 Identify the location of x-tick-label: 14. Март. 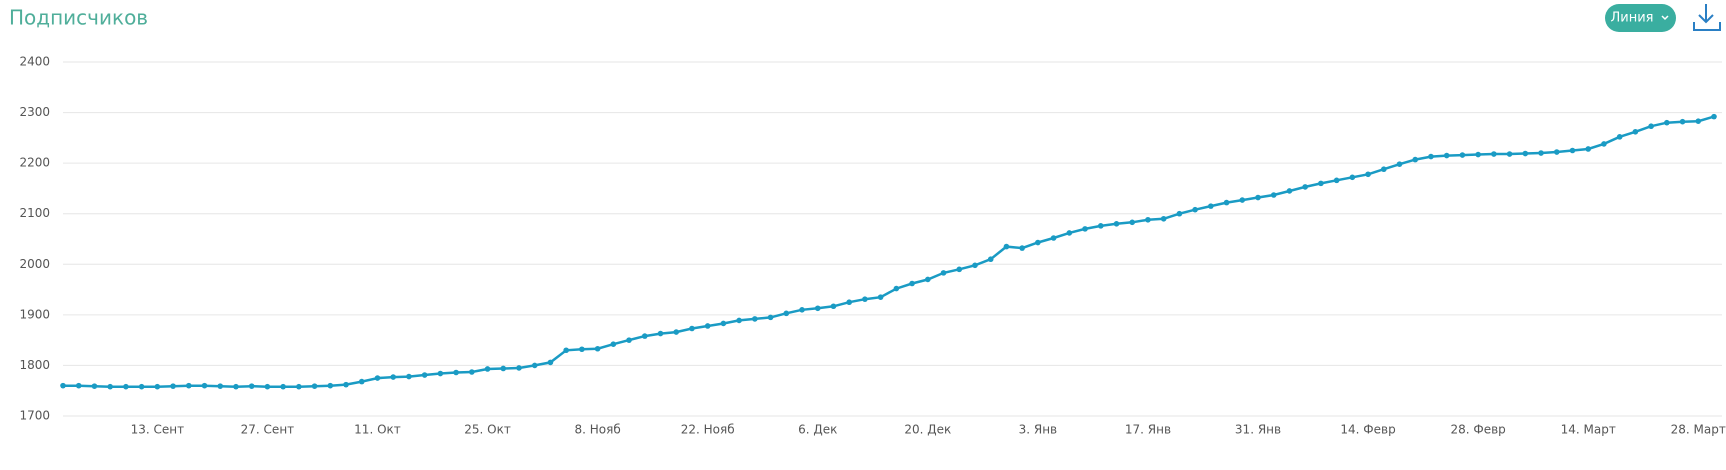
(1588, 430).